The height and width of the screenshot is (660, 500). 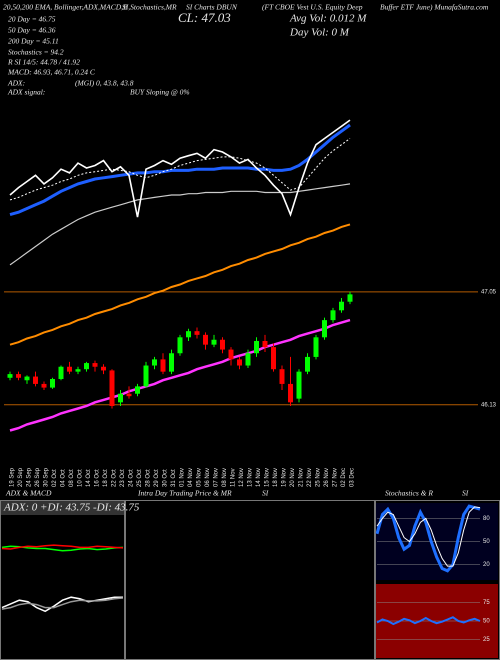 What do you see at coordinates (166, 478) in the screenshot?
I see `x-tick-label: 30 Oct` at bounding box center [166, 478].